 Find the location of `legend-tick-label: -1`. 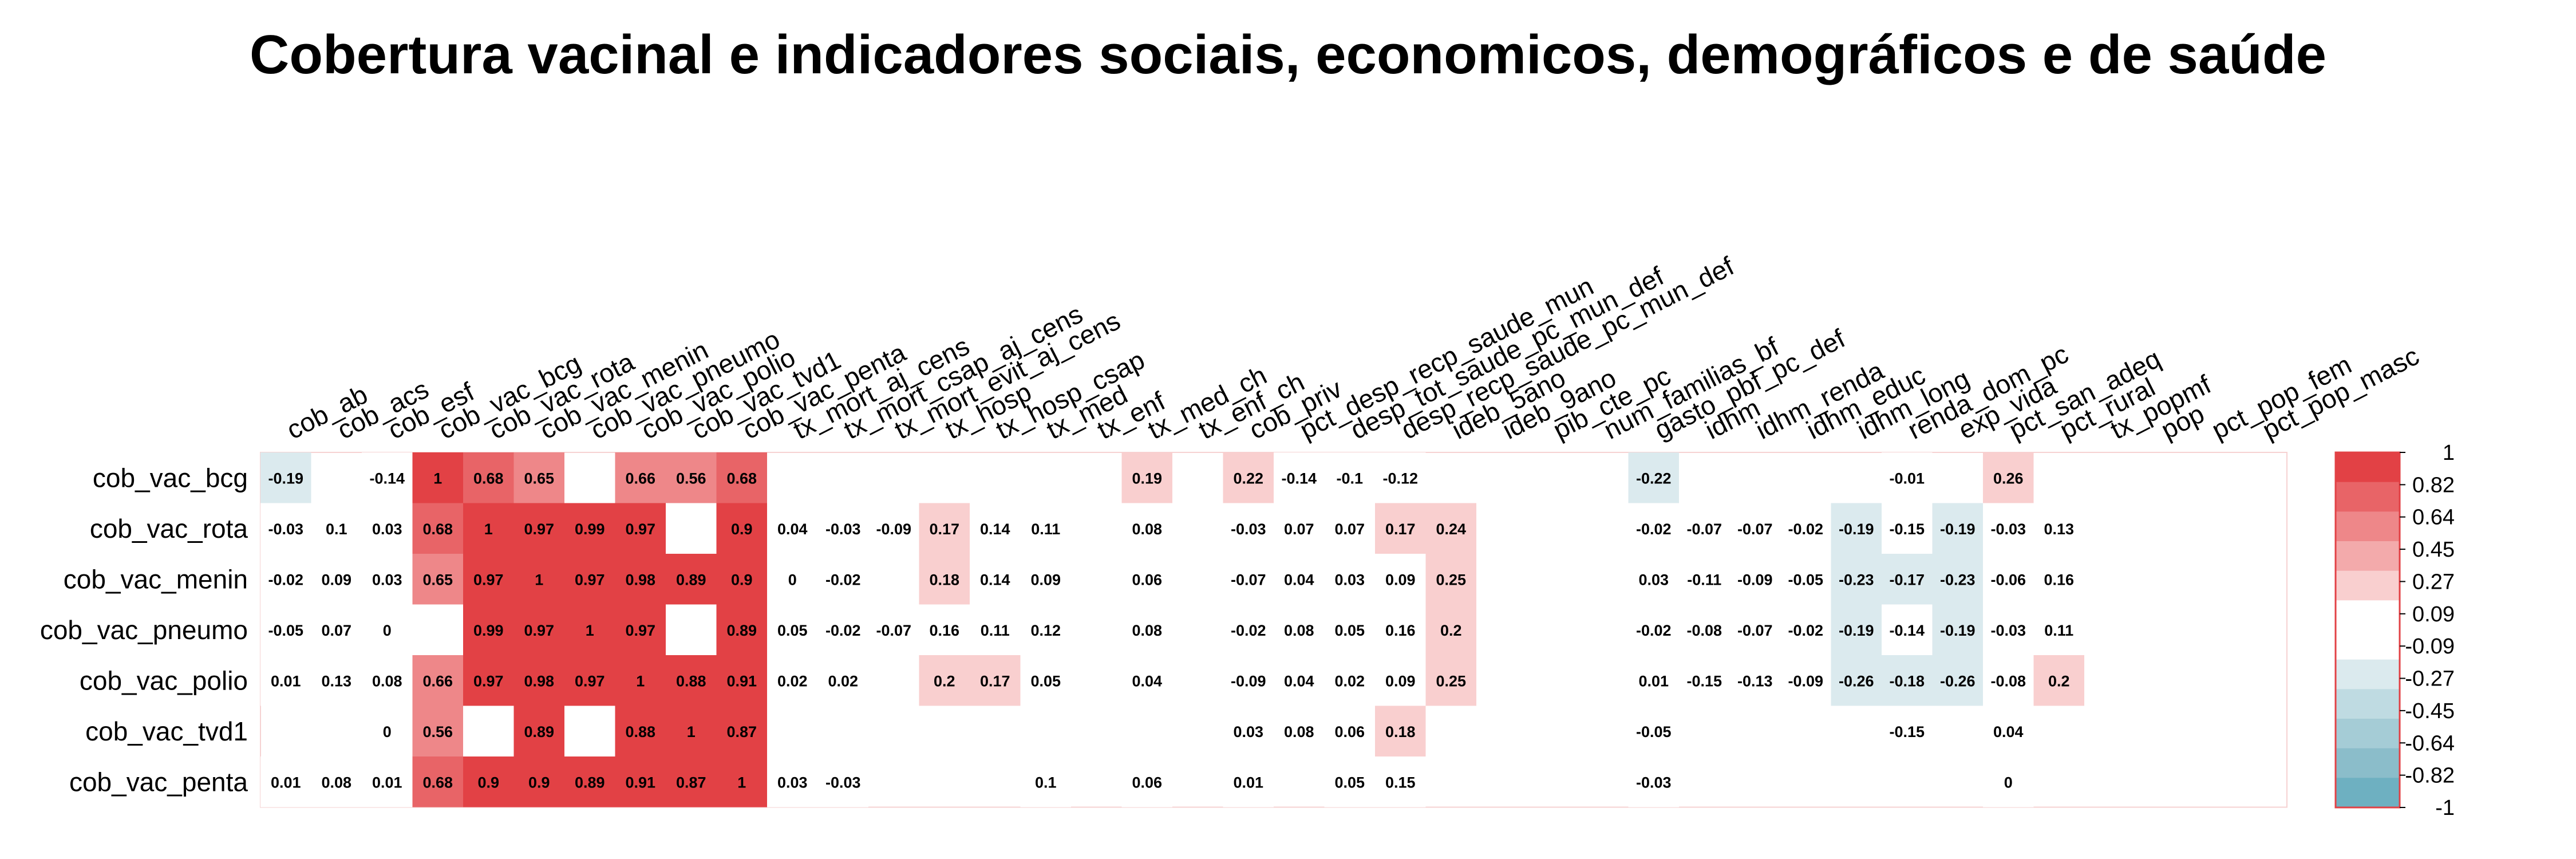

legend-tick-label: -1 is located at coordinates (2445, 808).